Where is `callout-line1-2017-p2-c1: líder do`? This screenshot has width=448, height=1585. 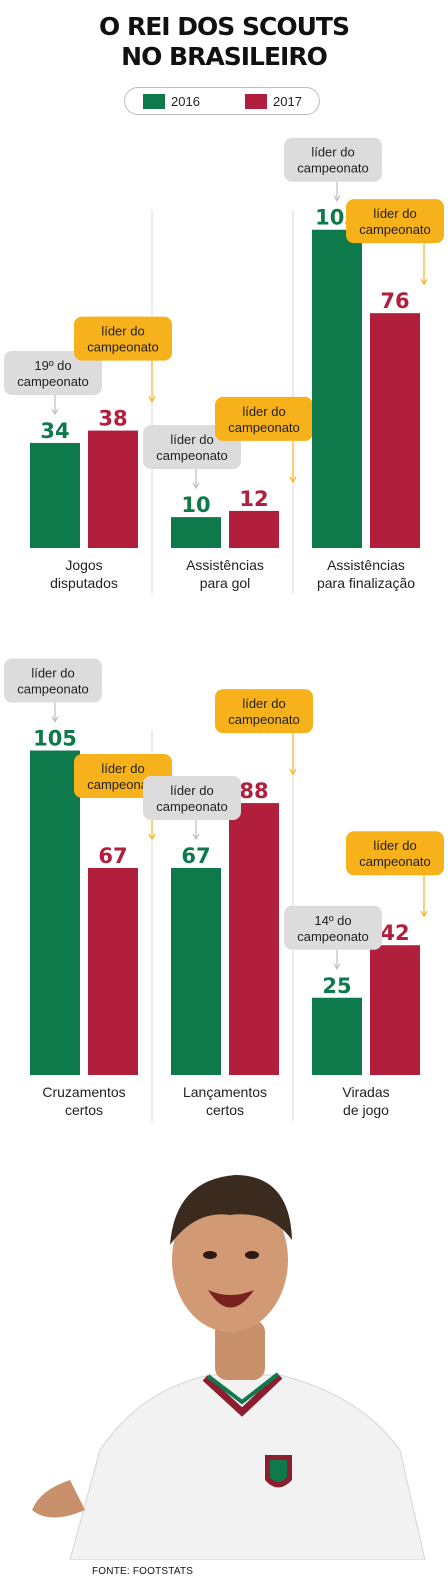 callout-line1-2017-p2-c1: líder do is located at coordinates (122, 768).